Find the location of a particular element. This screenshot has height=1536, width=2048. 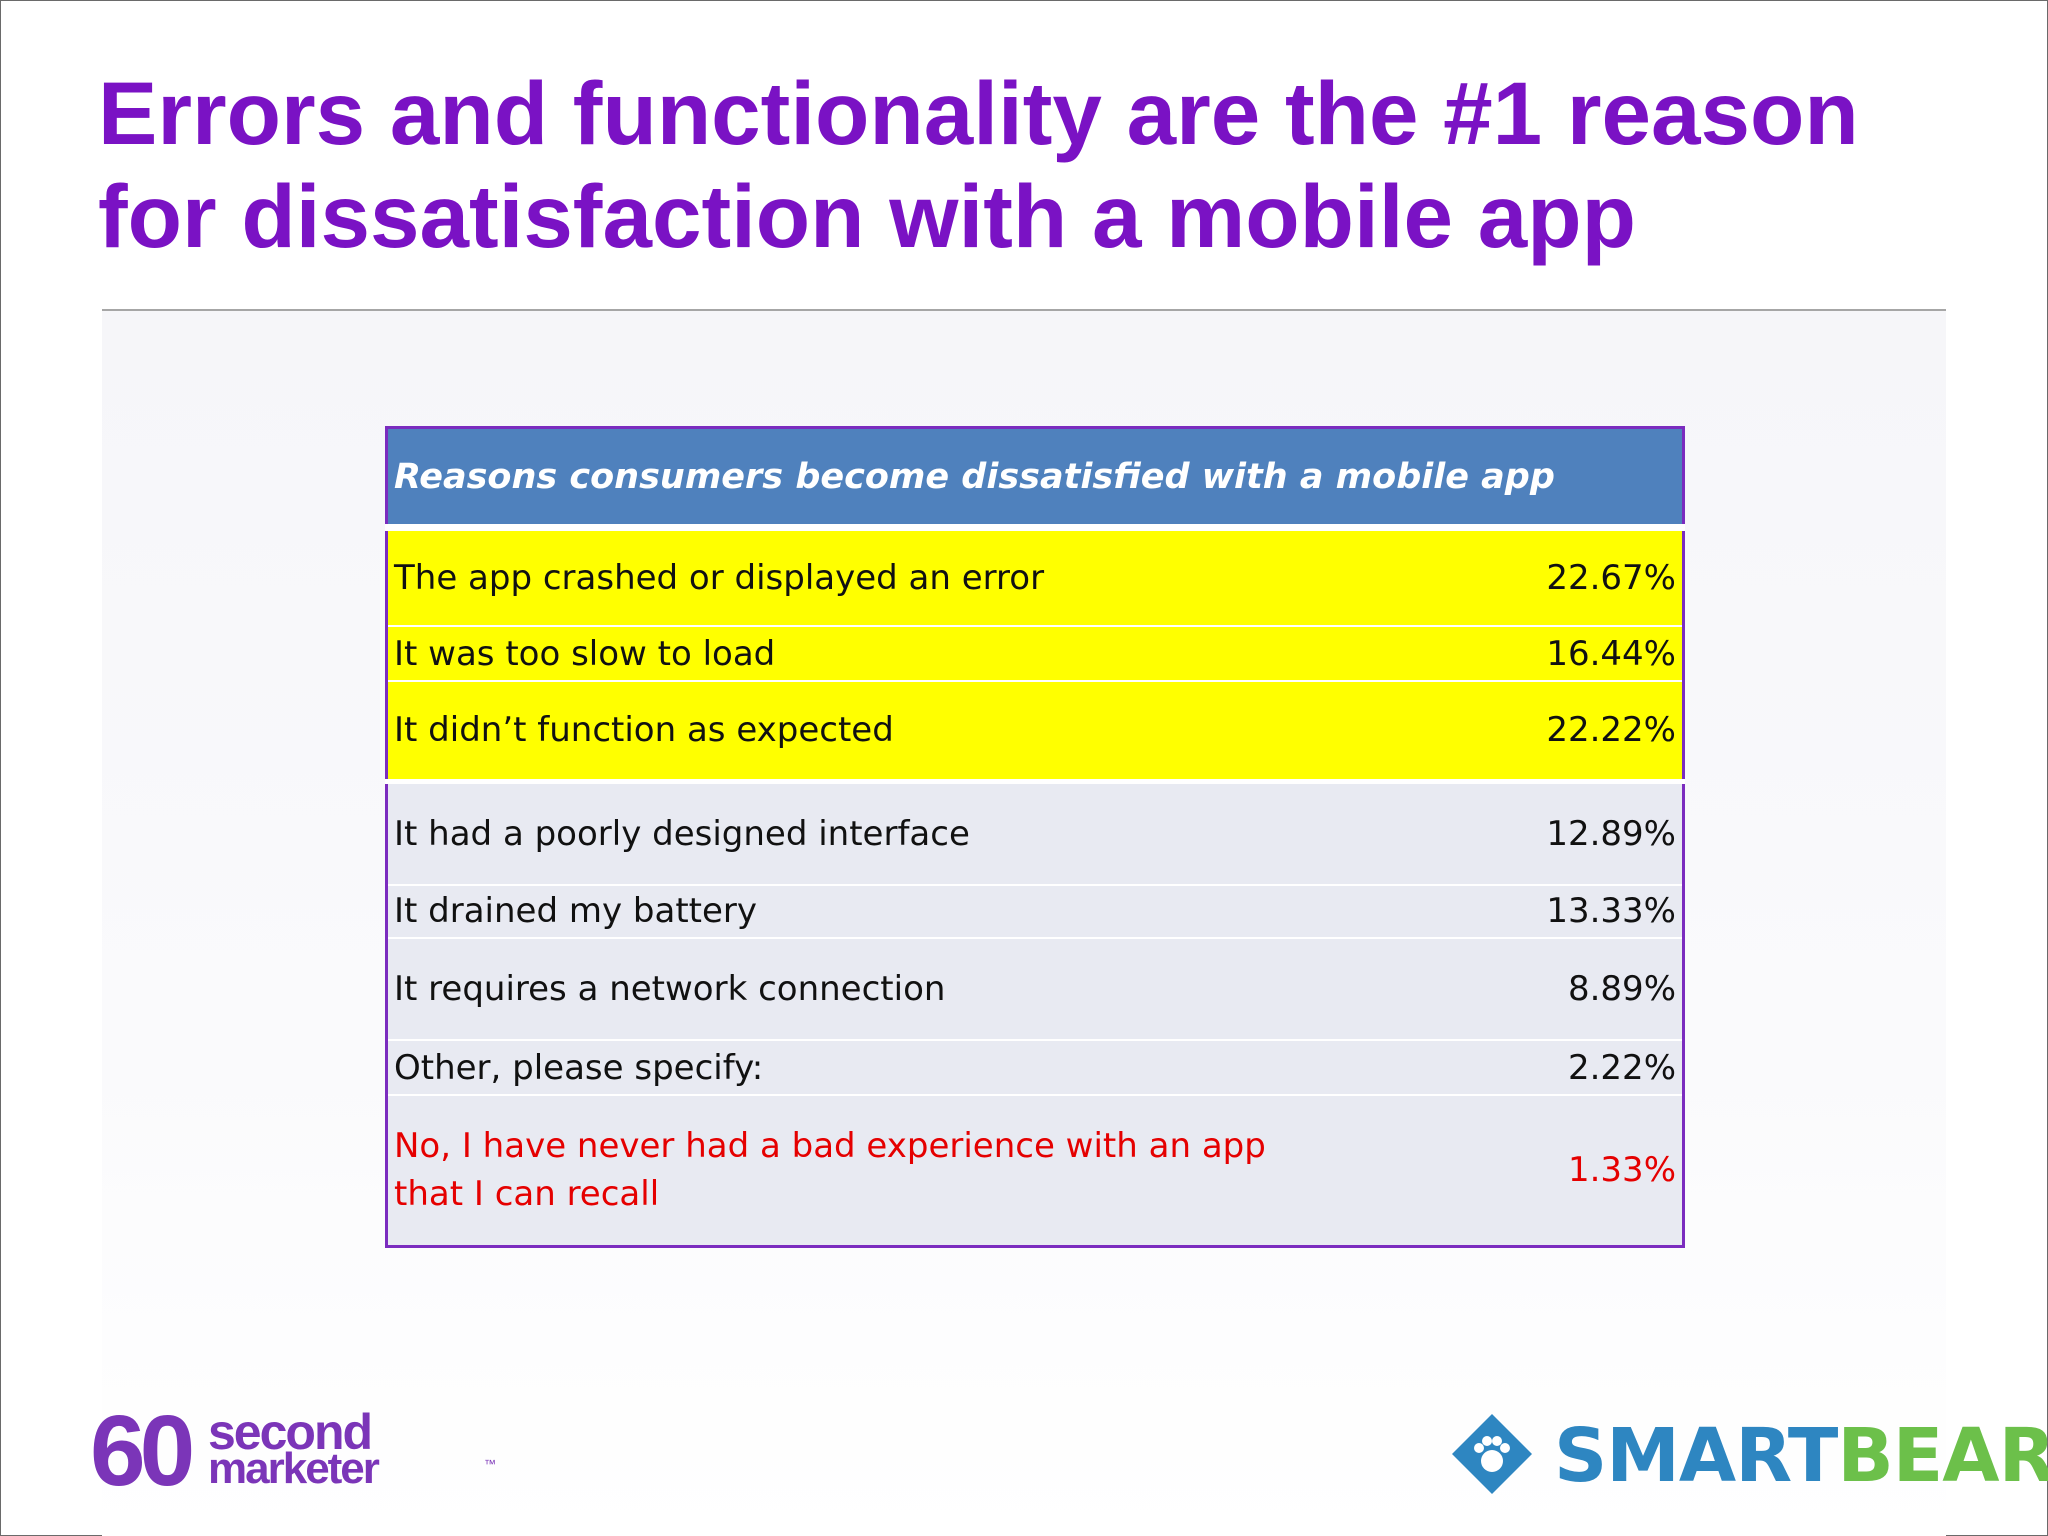

row-label: It didn’t function as expected is located at coordinates (918, 732).